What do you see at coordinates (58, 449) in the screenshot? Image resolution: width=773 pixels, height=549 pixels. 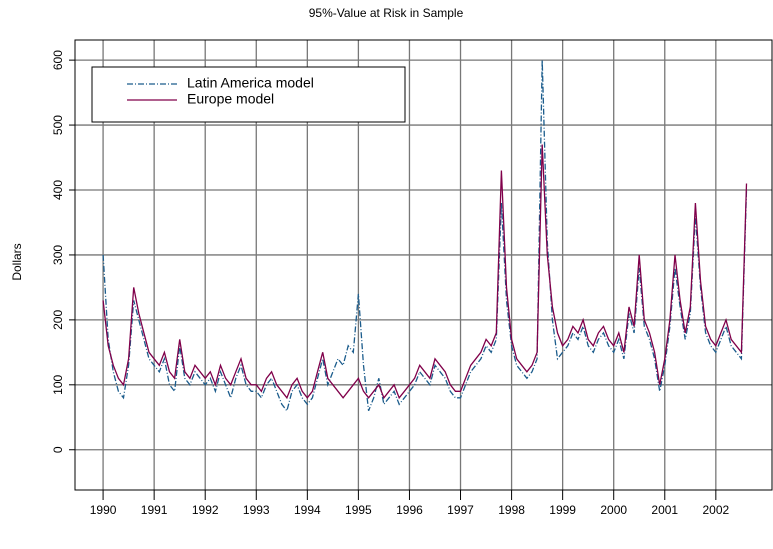 I see `y-tick-label: 0` at bounding box center [58, 449].